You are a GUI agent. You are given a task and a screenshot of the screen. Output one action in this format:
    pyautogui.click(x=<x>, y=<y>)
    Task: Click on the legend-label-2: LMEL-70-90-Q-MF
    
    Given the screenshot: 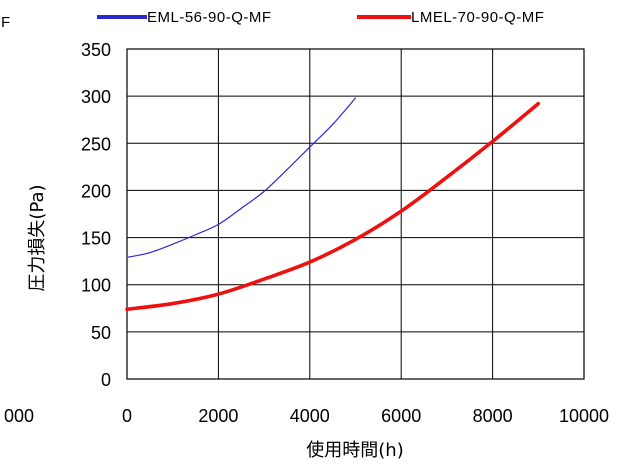 What is the action you would take?
    pyautogui.click(x=477, y=17)
    